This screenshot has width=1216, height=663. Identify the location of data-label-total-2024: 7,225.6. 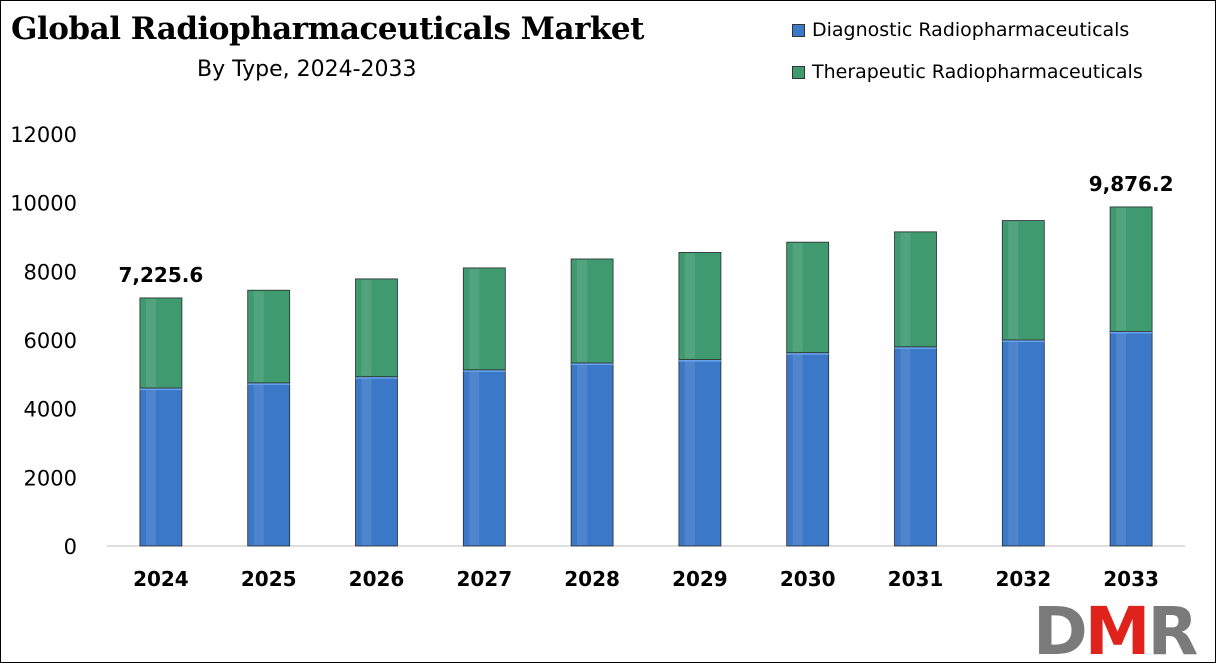
(161, 275).